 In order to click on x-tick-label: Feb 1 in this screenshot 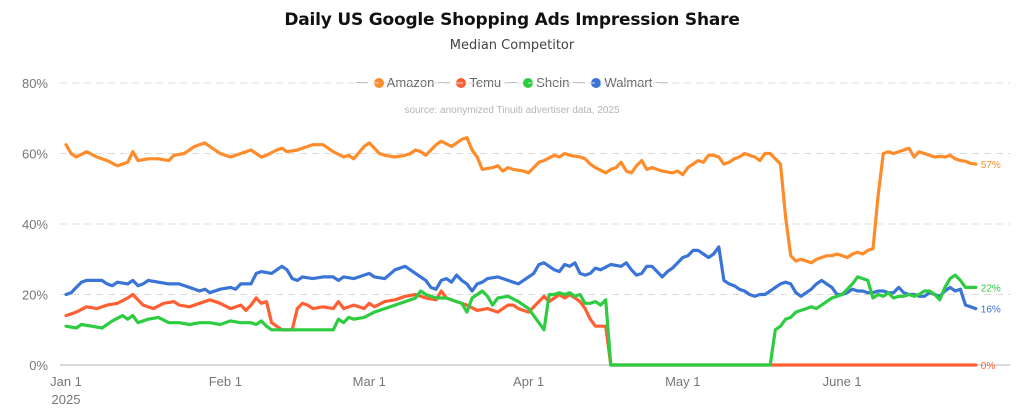, I will do `click(225, 381)`.